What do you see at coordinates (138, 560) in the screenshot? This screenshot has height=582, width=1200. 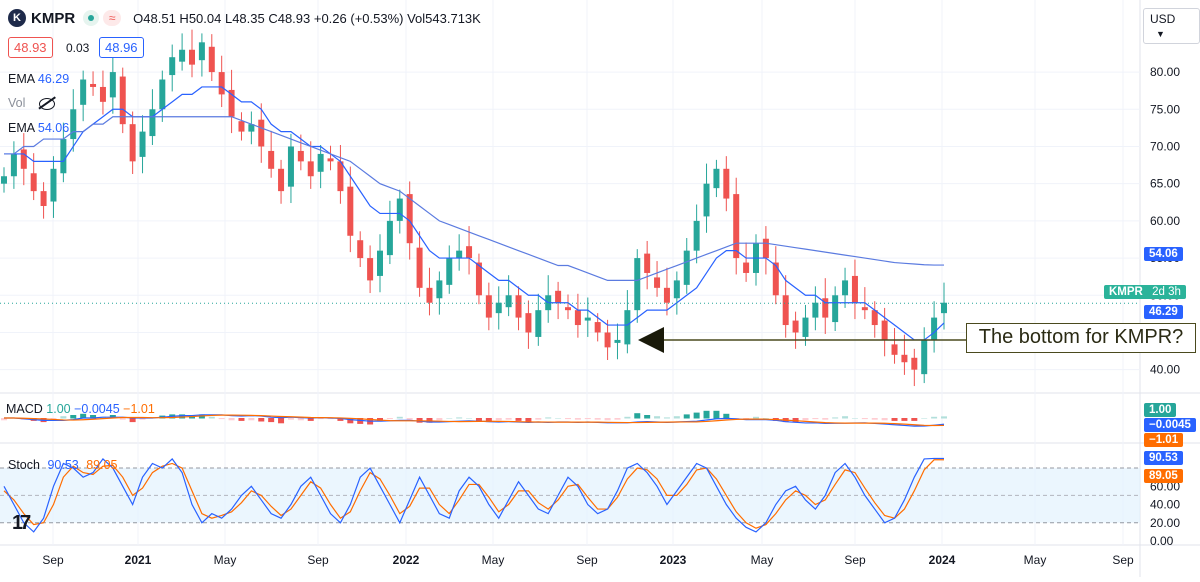 I see `x-tick-label: 2021` at bounding box center [138, 560].